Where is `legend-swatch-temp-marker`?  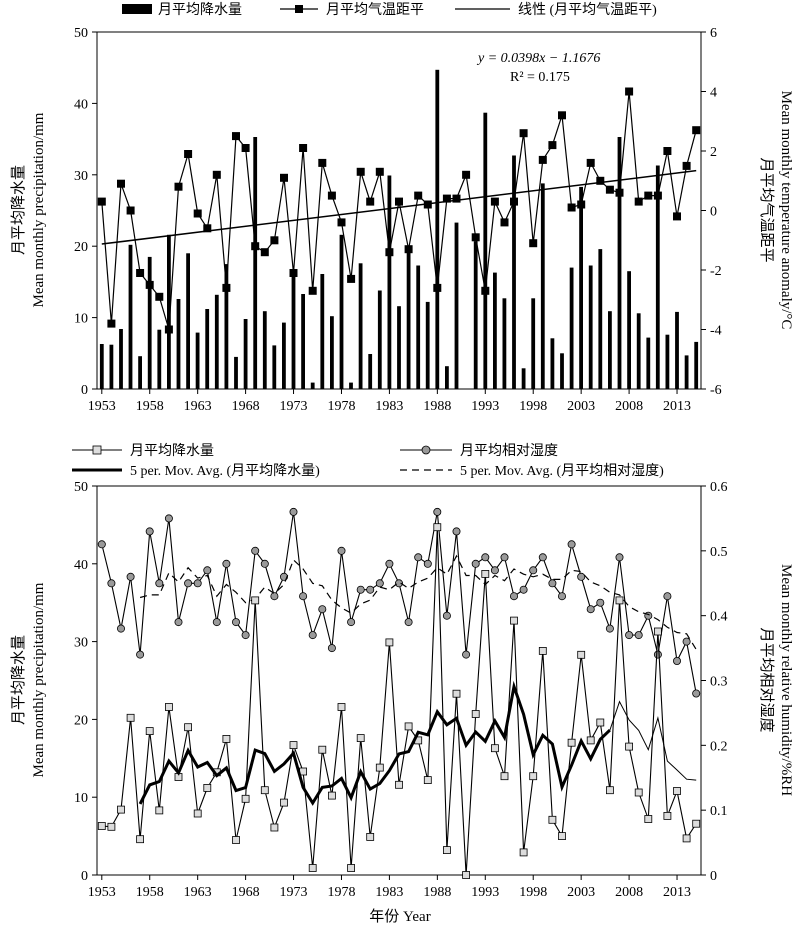 legend-swatch-temp-marker is located at coordinates (299, 9).